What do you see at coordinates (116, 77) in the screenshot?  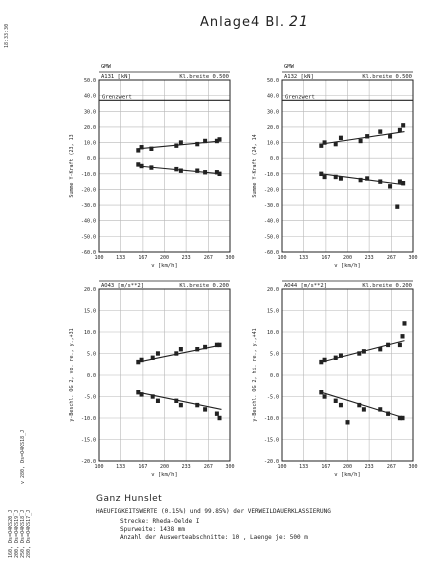 I see `chart-unit-label: A131 [kN]` at bounding box center [116, 77].